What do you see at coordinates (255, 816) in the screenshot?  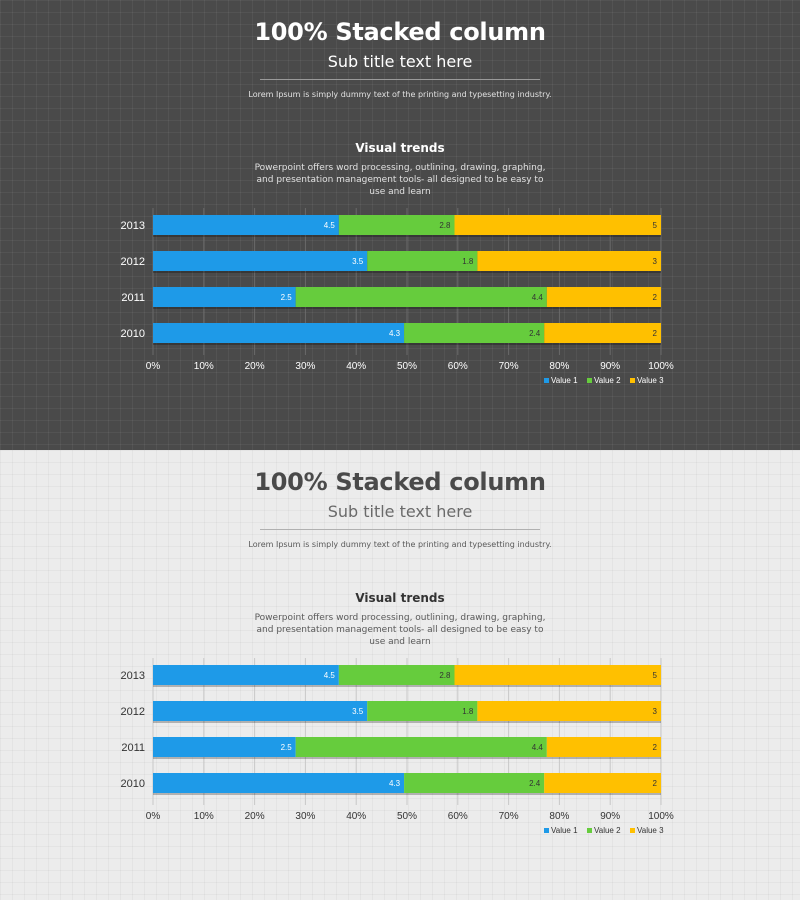 I see `x-tick-label: 20%` at bounding box center [255, 816].